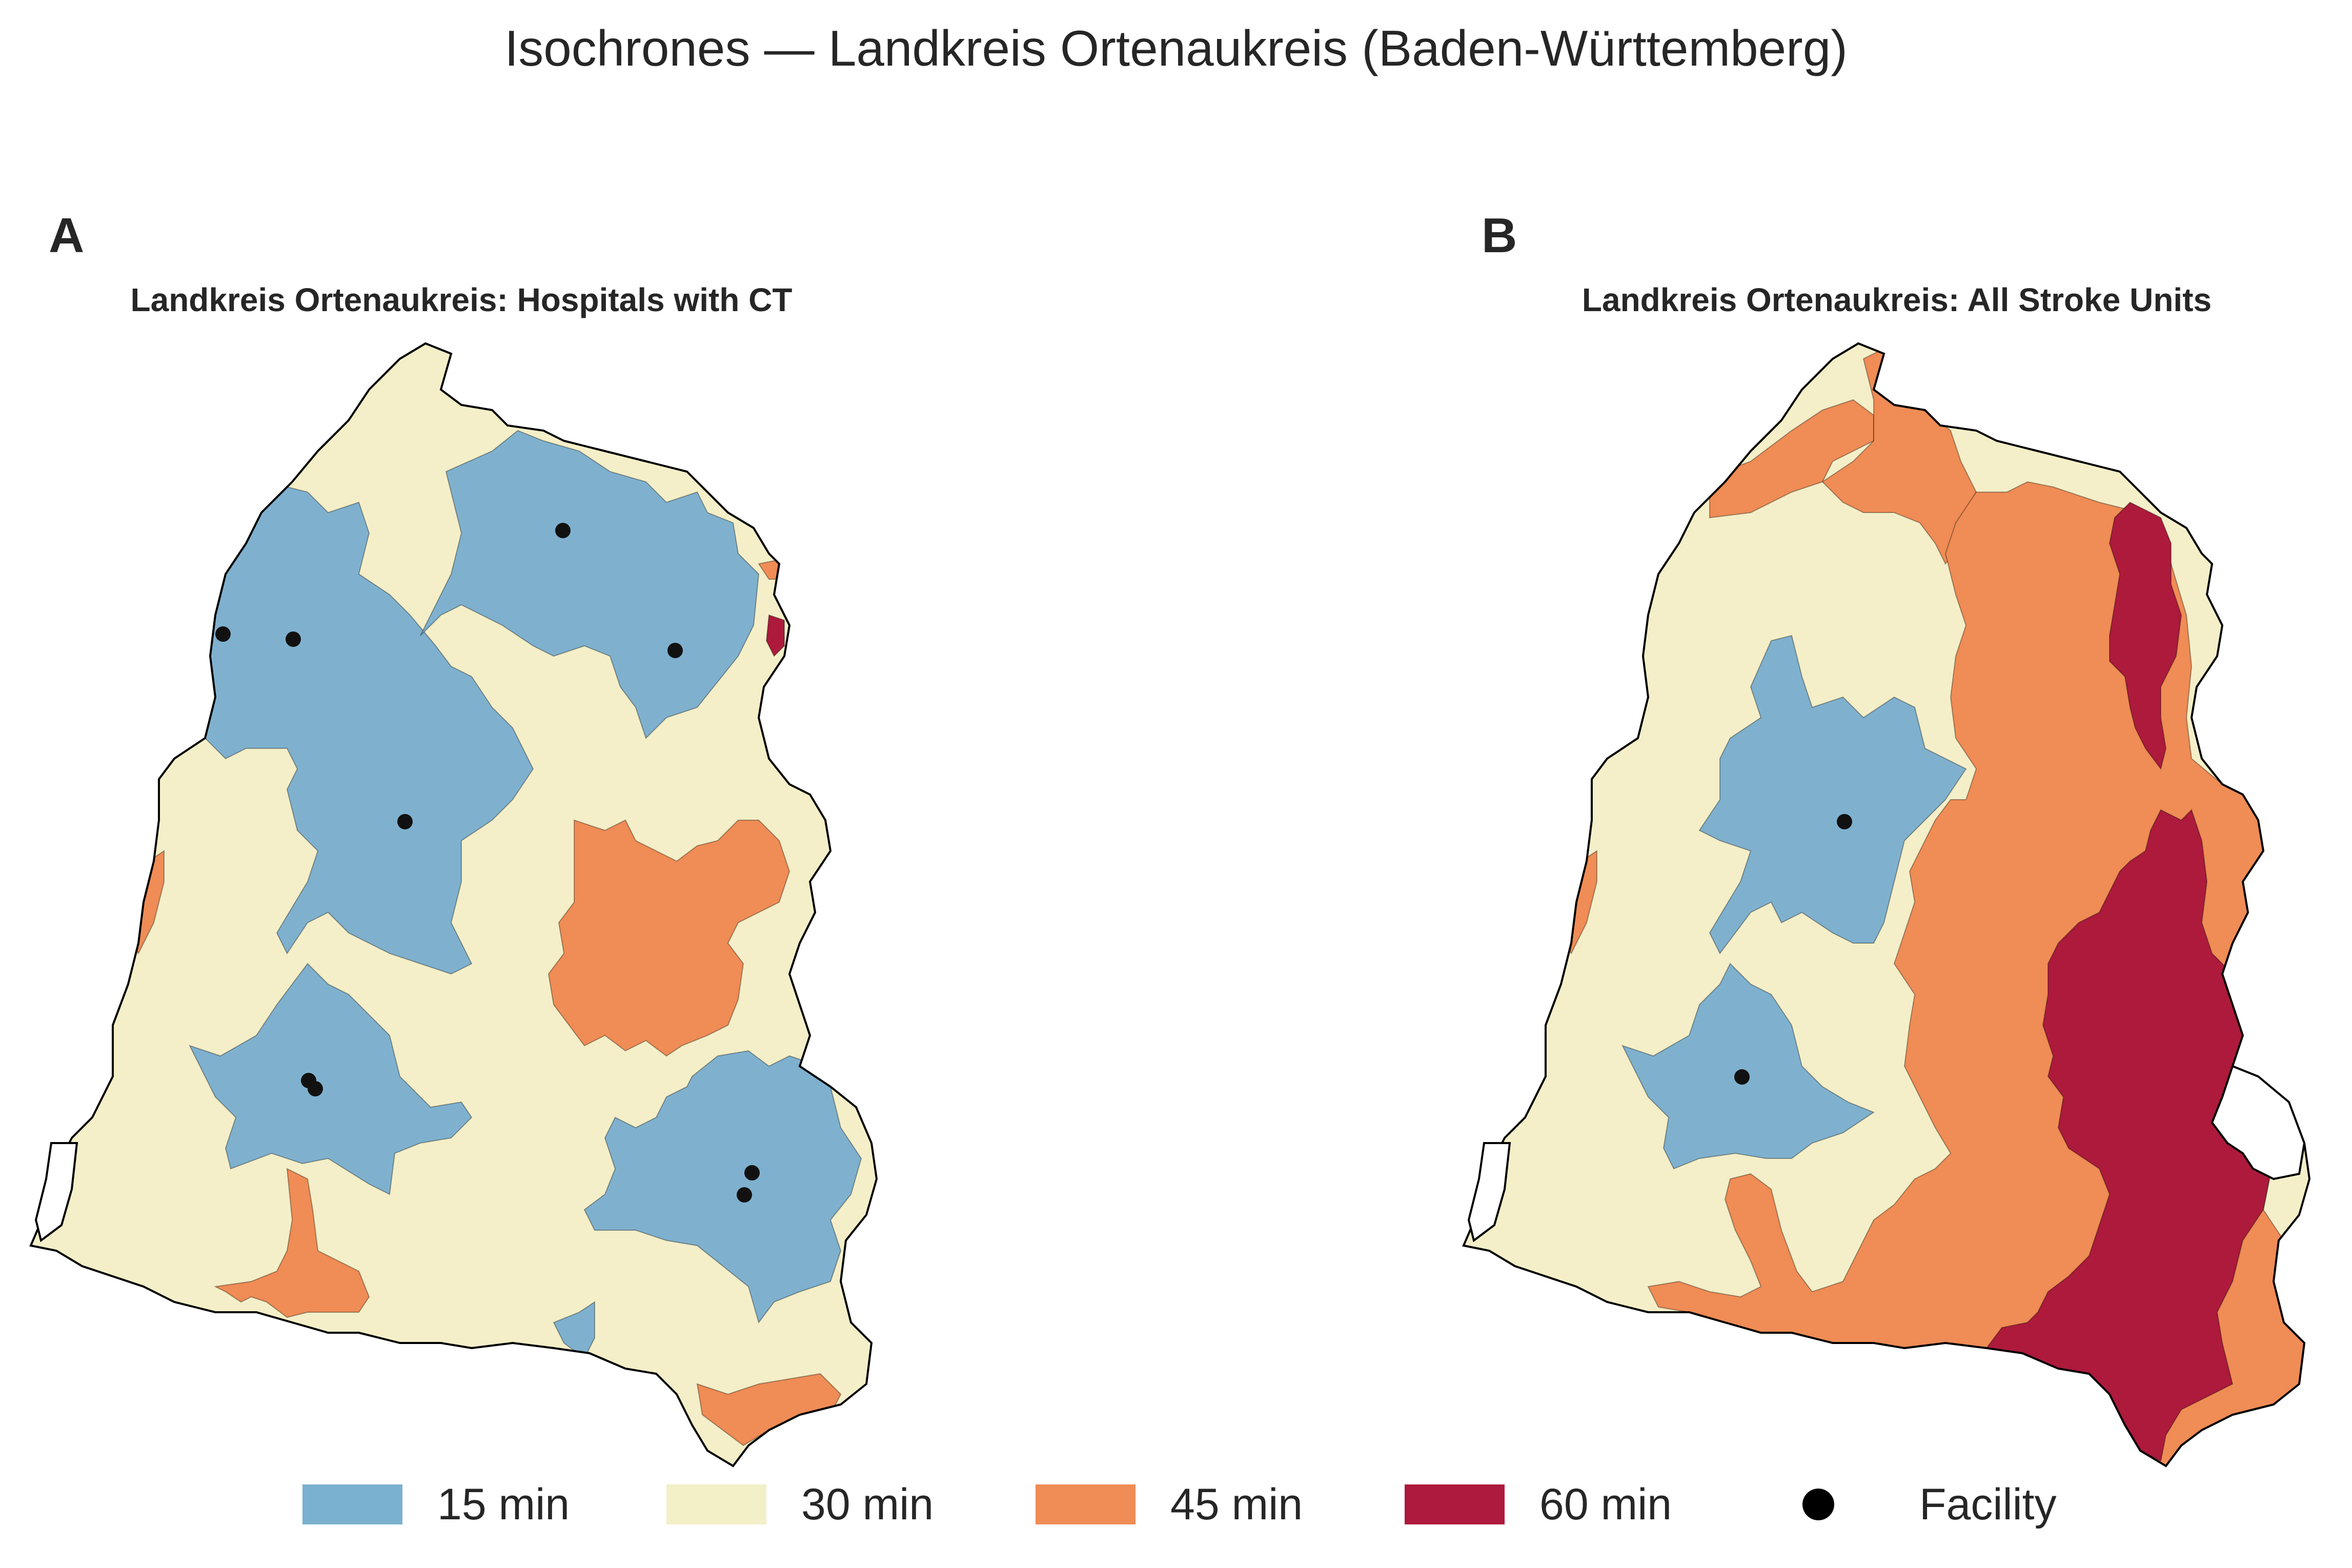 This screenshot has width=2352, height=1568. Describe the element at coordinates (1605, 1504) in the screenshot. I see `legend-label-60: 60 min` at that location.